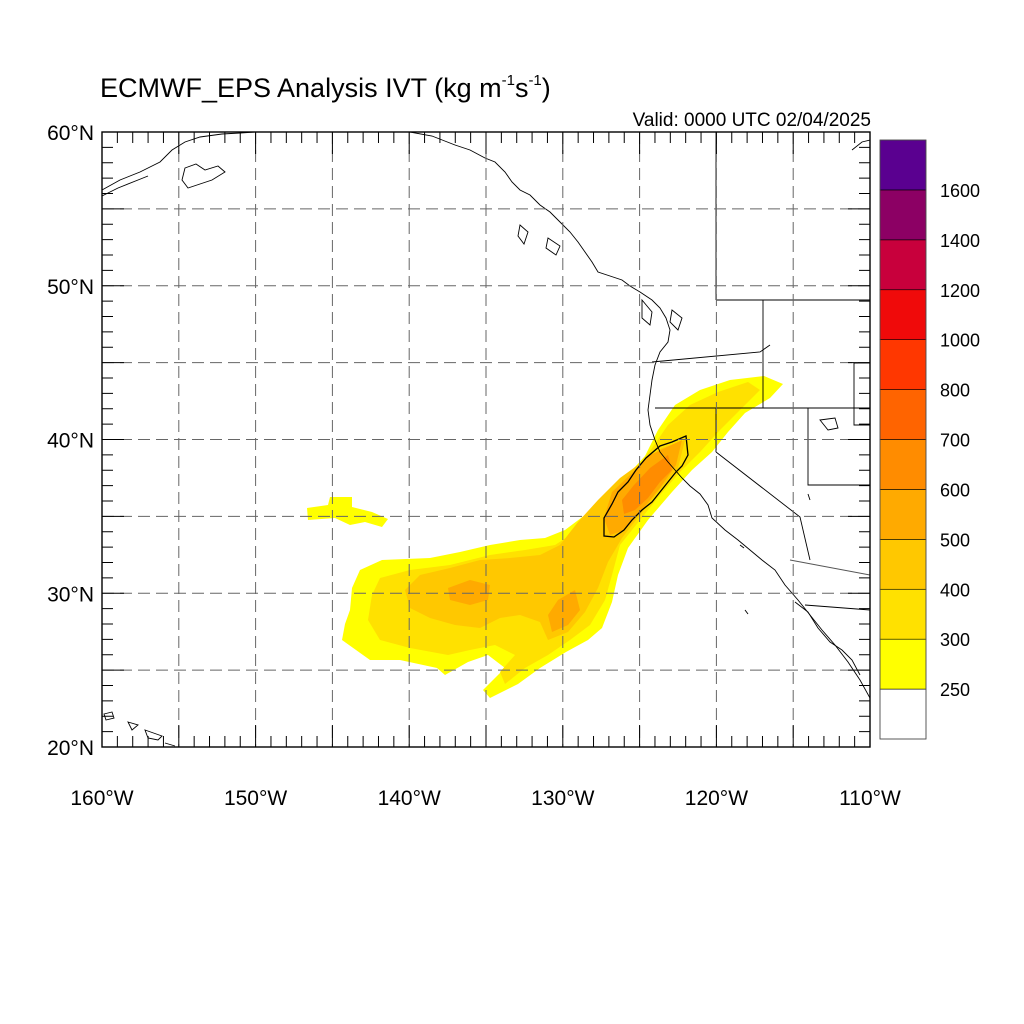 This screenshot has height=1024, width=1024. Describe the element at coordinates (955, 590) in the screenshot. I see `colorbar-label: 400` at that location.